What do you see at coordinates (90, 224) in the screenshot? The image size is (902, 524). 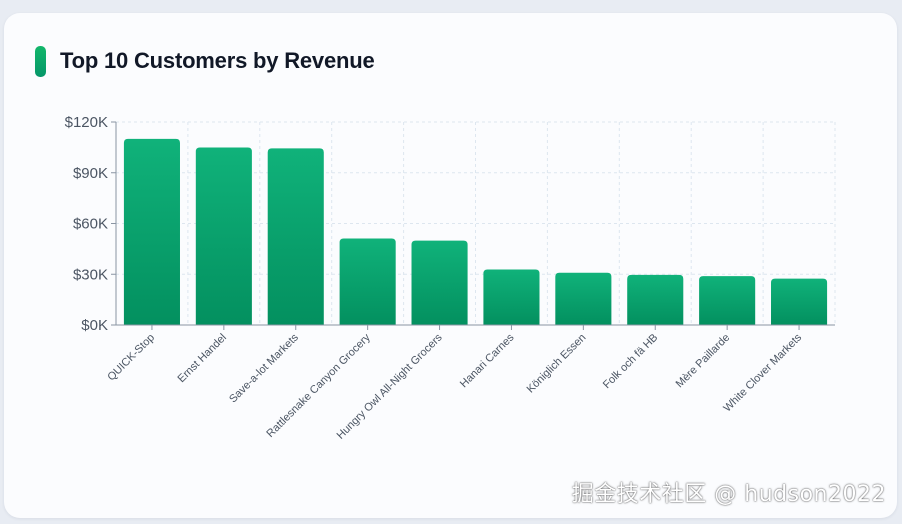 I see `y-tick-label: $60K` at bounding box center [90, 224].